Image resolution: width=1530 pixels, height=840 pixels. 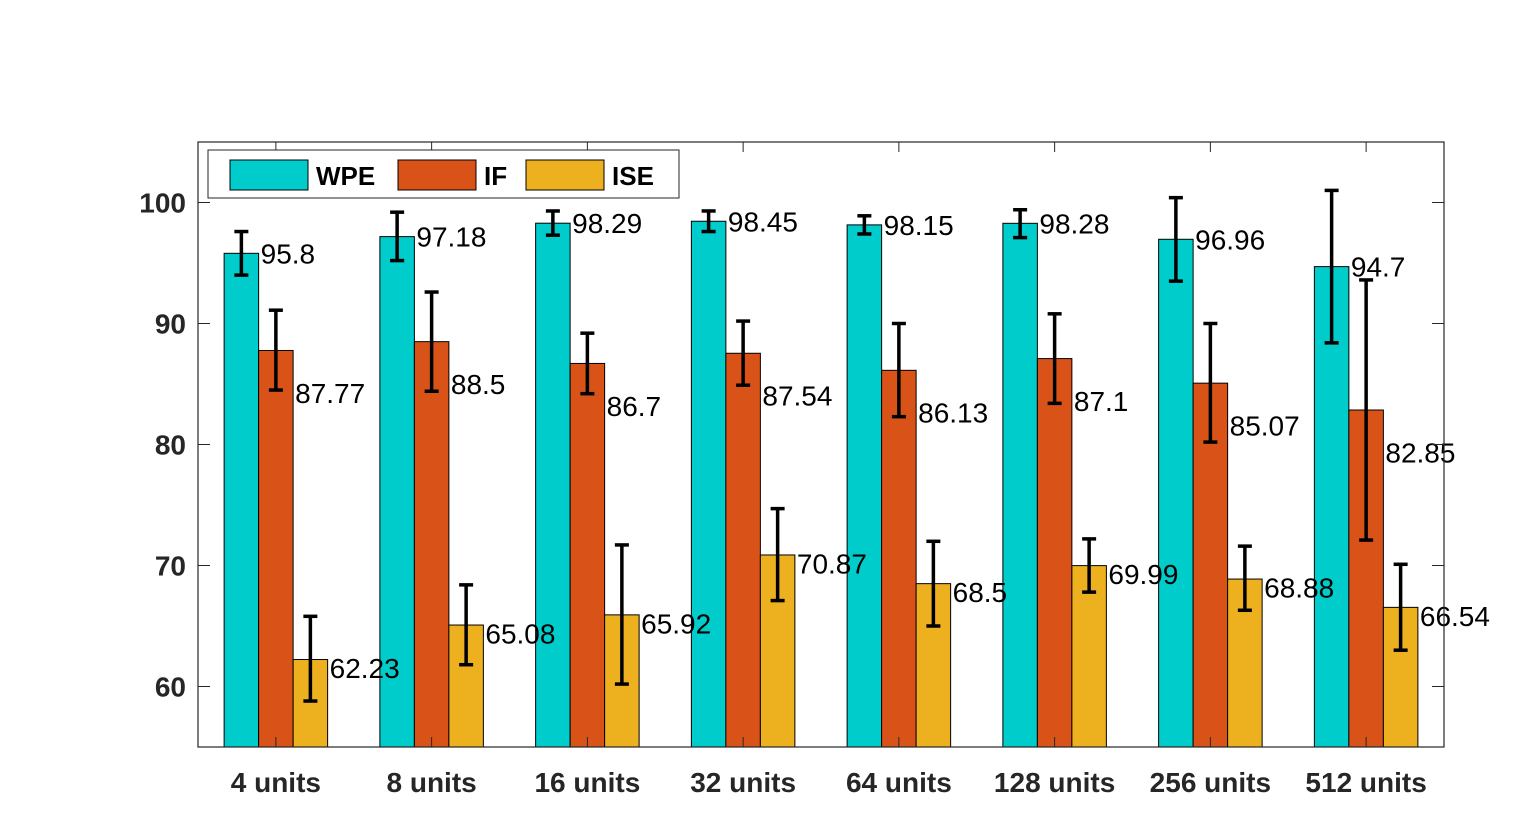 I want to click on data-label-wpe-8: 94.7, so click(x=1378, y=267).